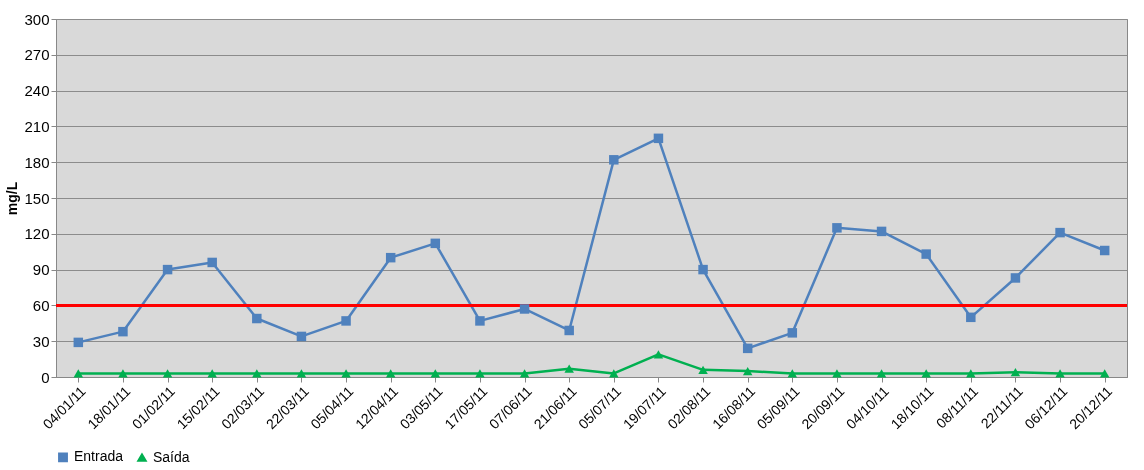  I want to click on y-tick-label: 120, so click(37, 234).